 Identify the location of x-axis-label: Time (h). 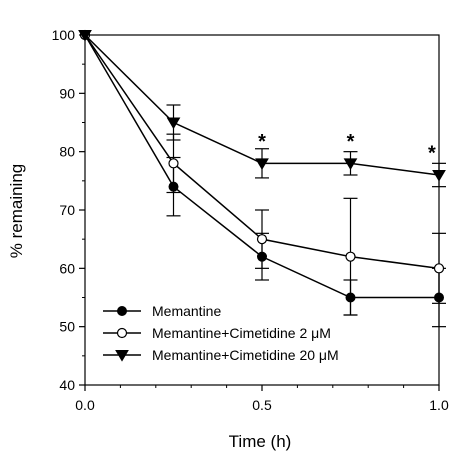
(260, 441).